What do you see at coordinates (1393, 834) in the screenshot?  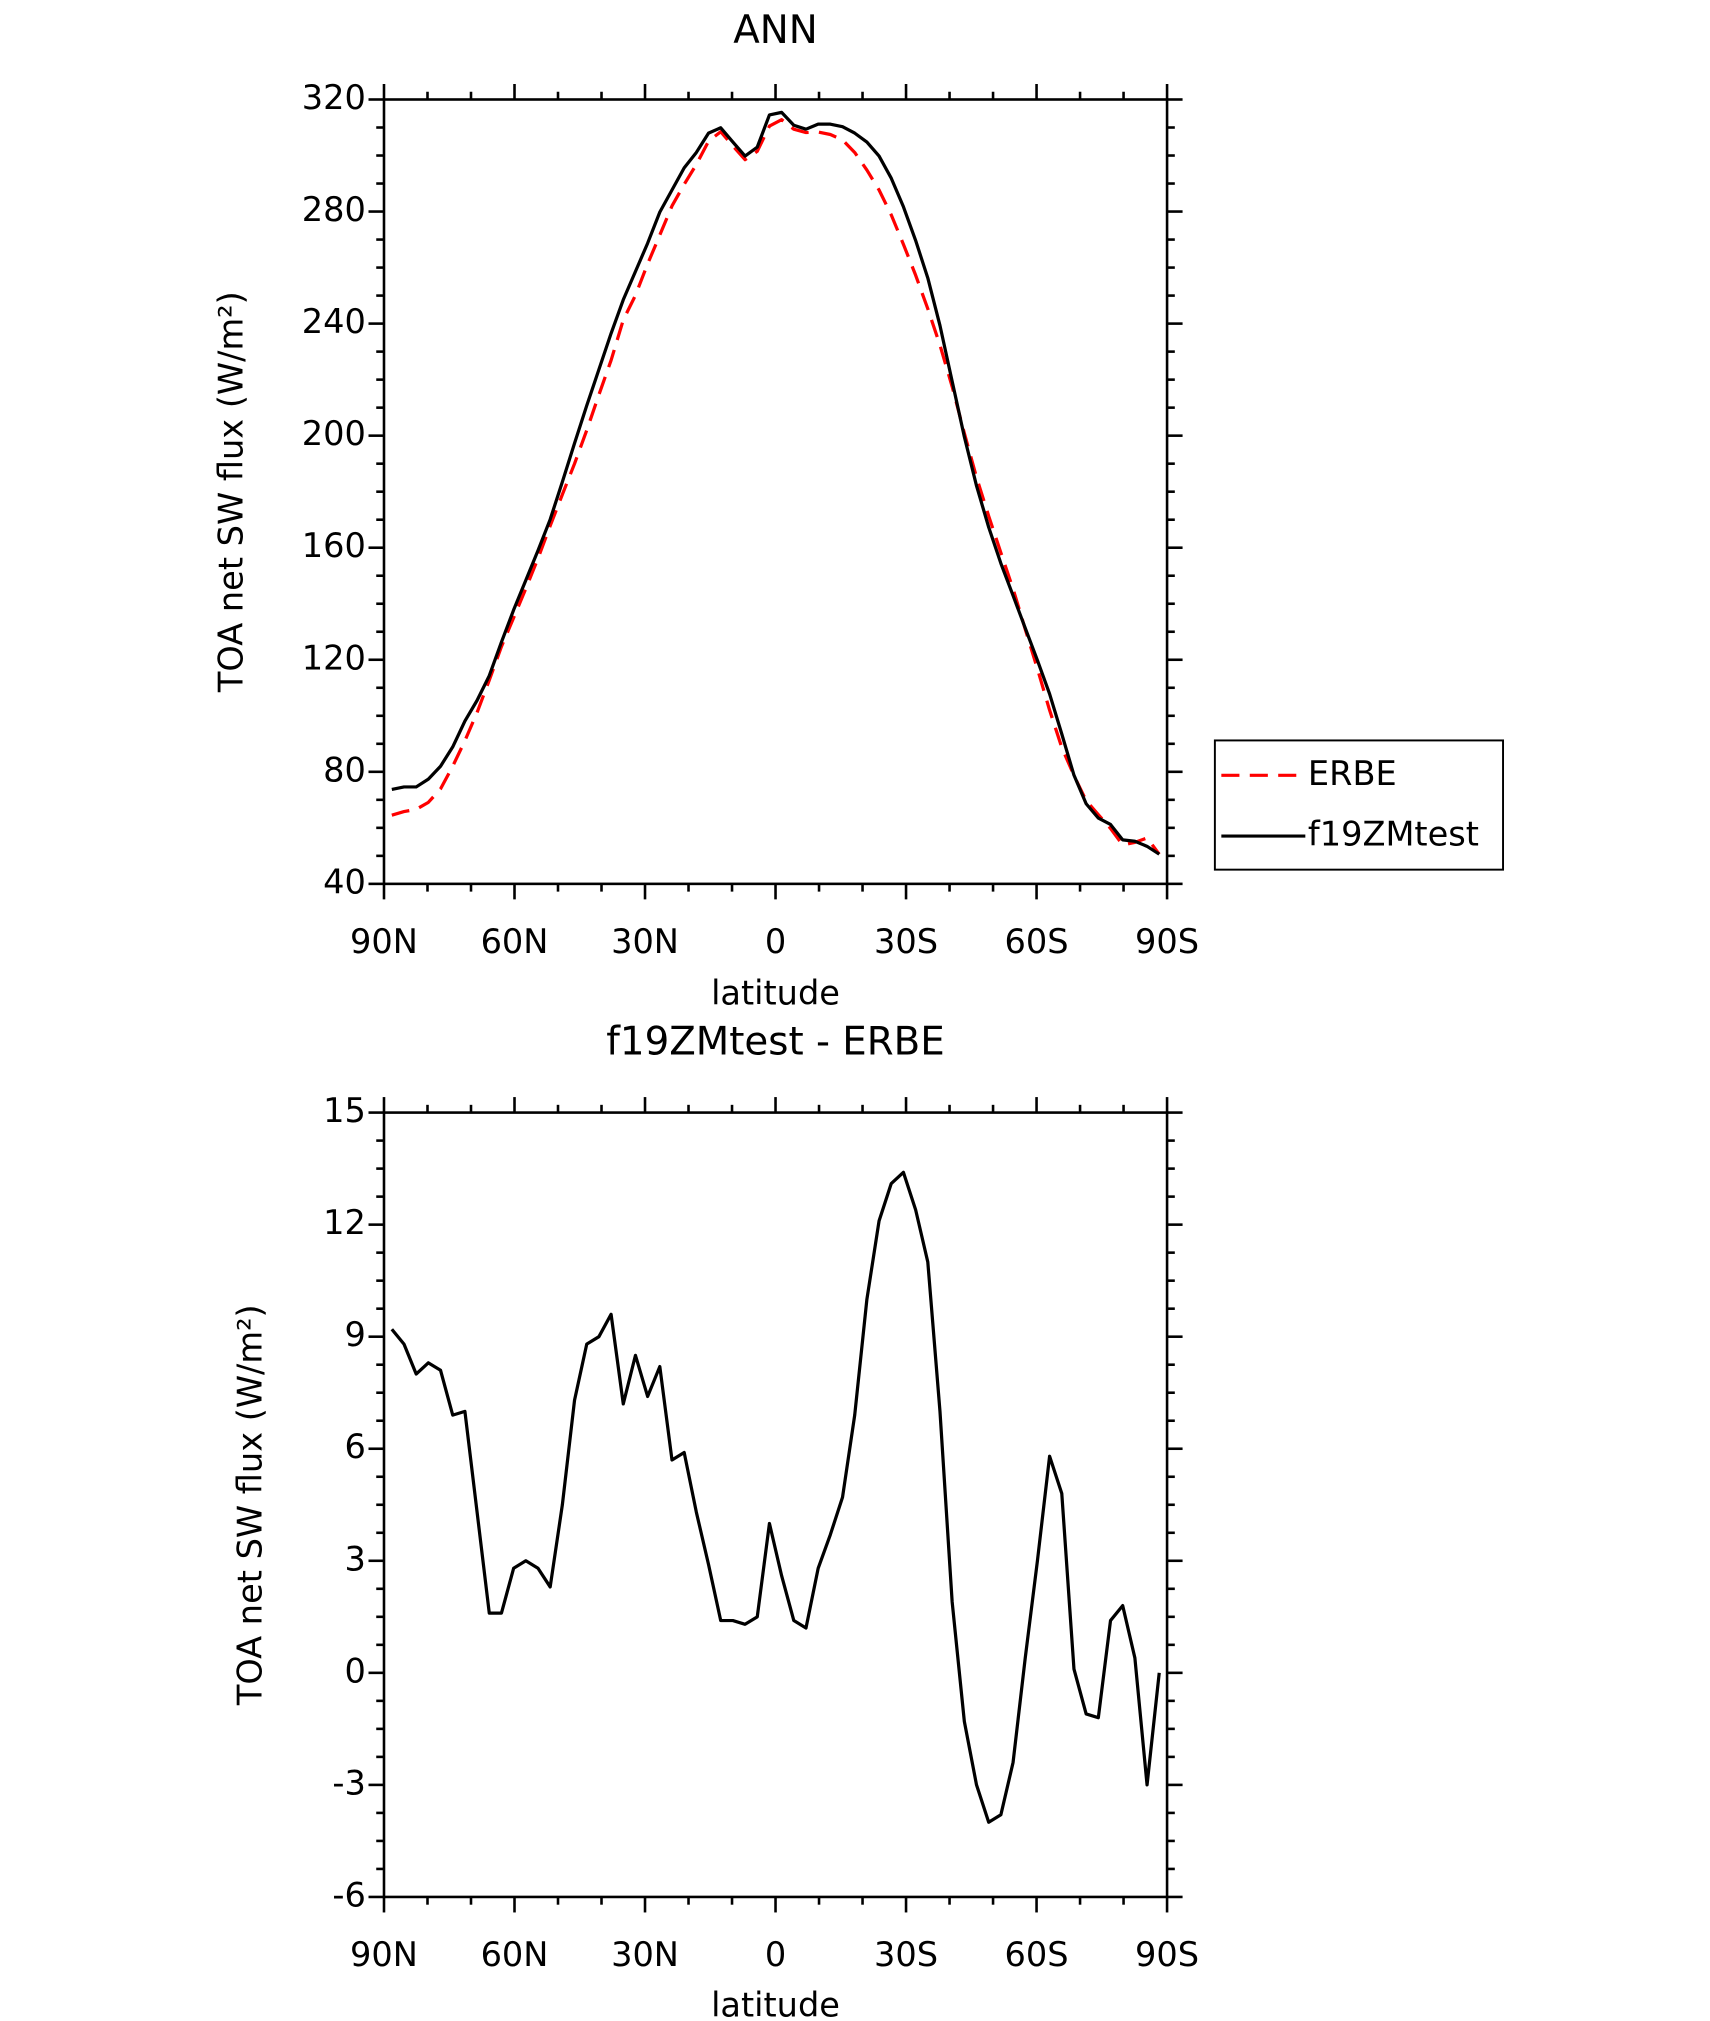 I see `legend-label: f19ZMtest` at bounding box center [1393, 834].